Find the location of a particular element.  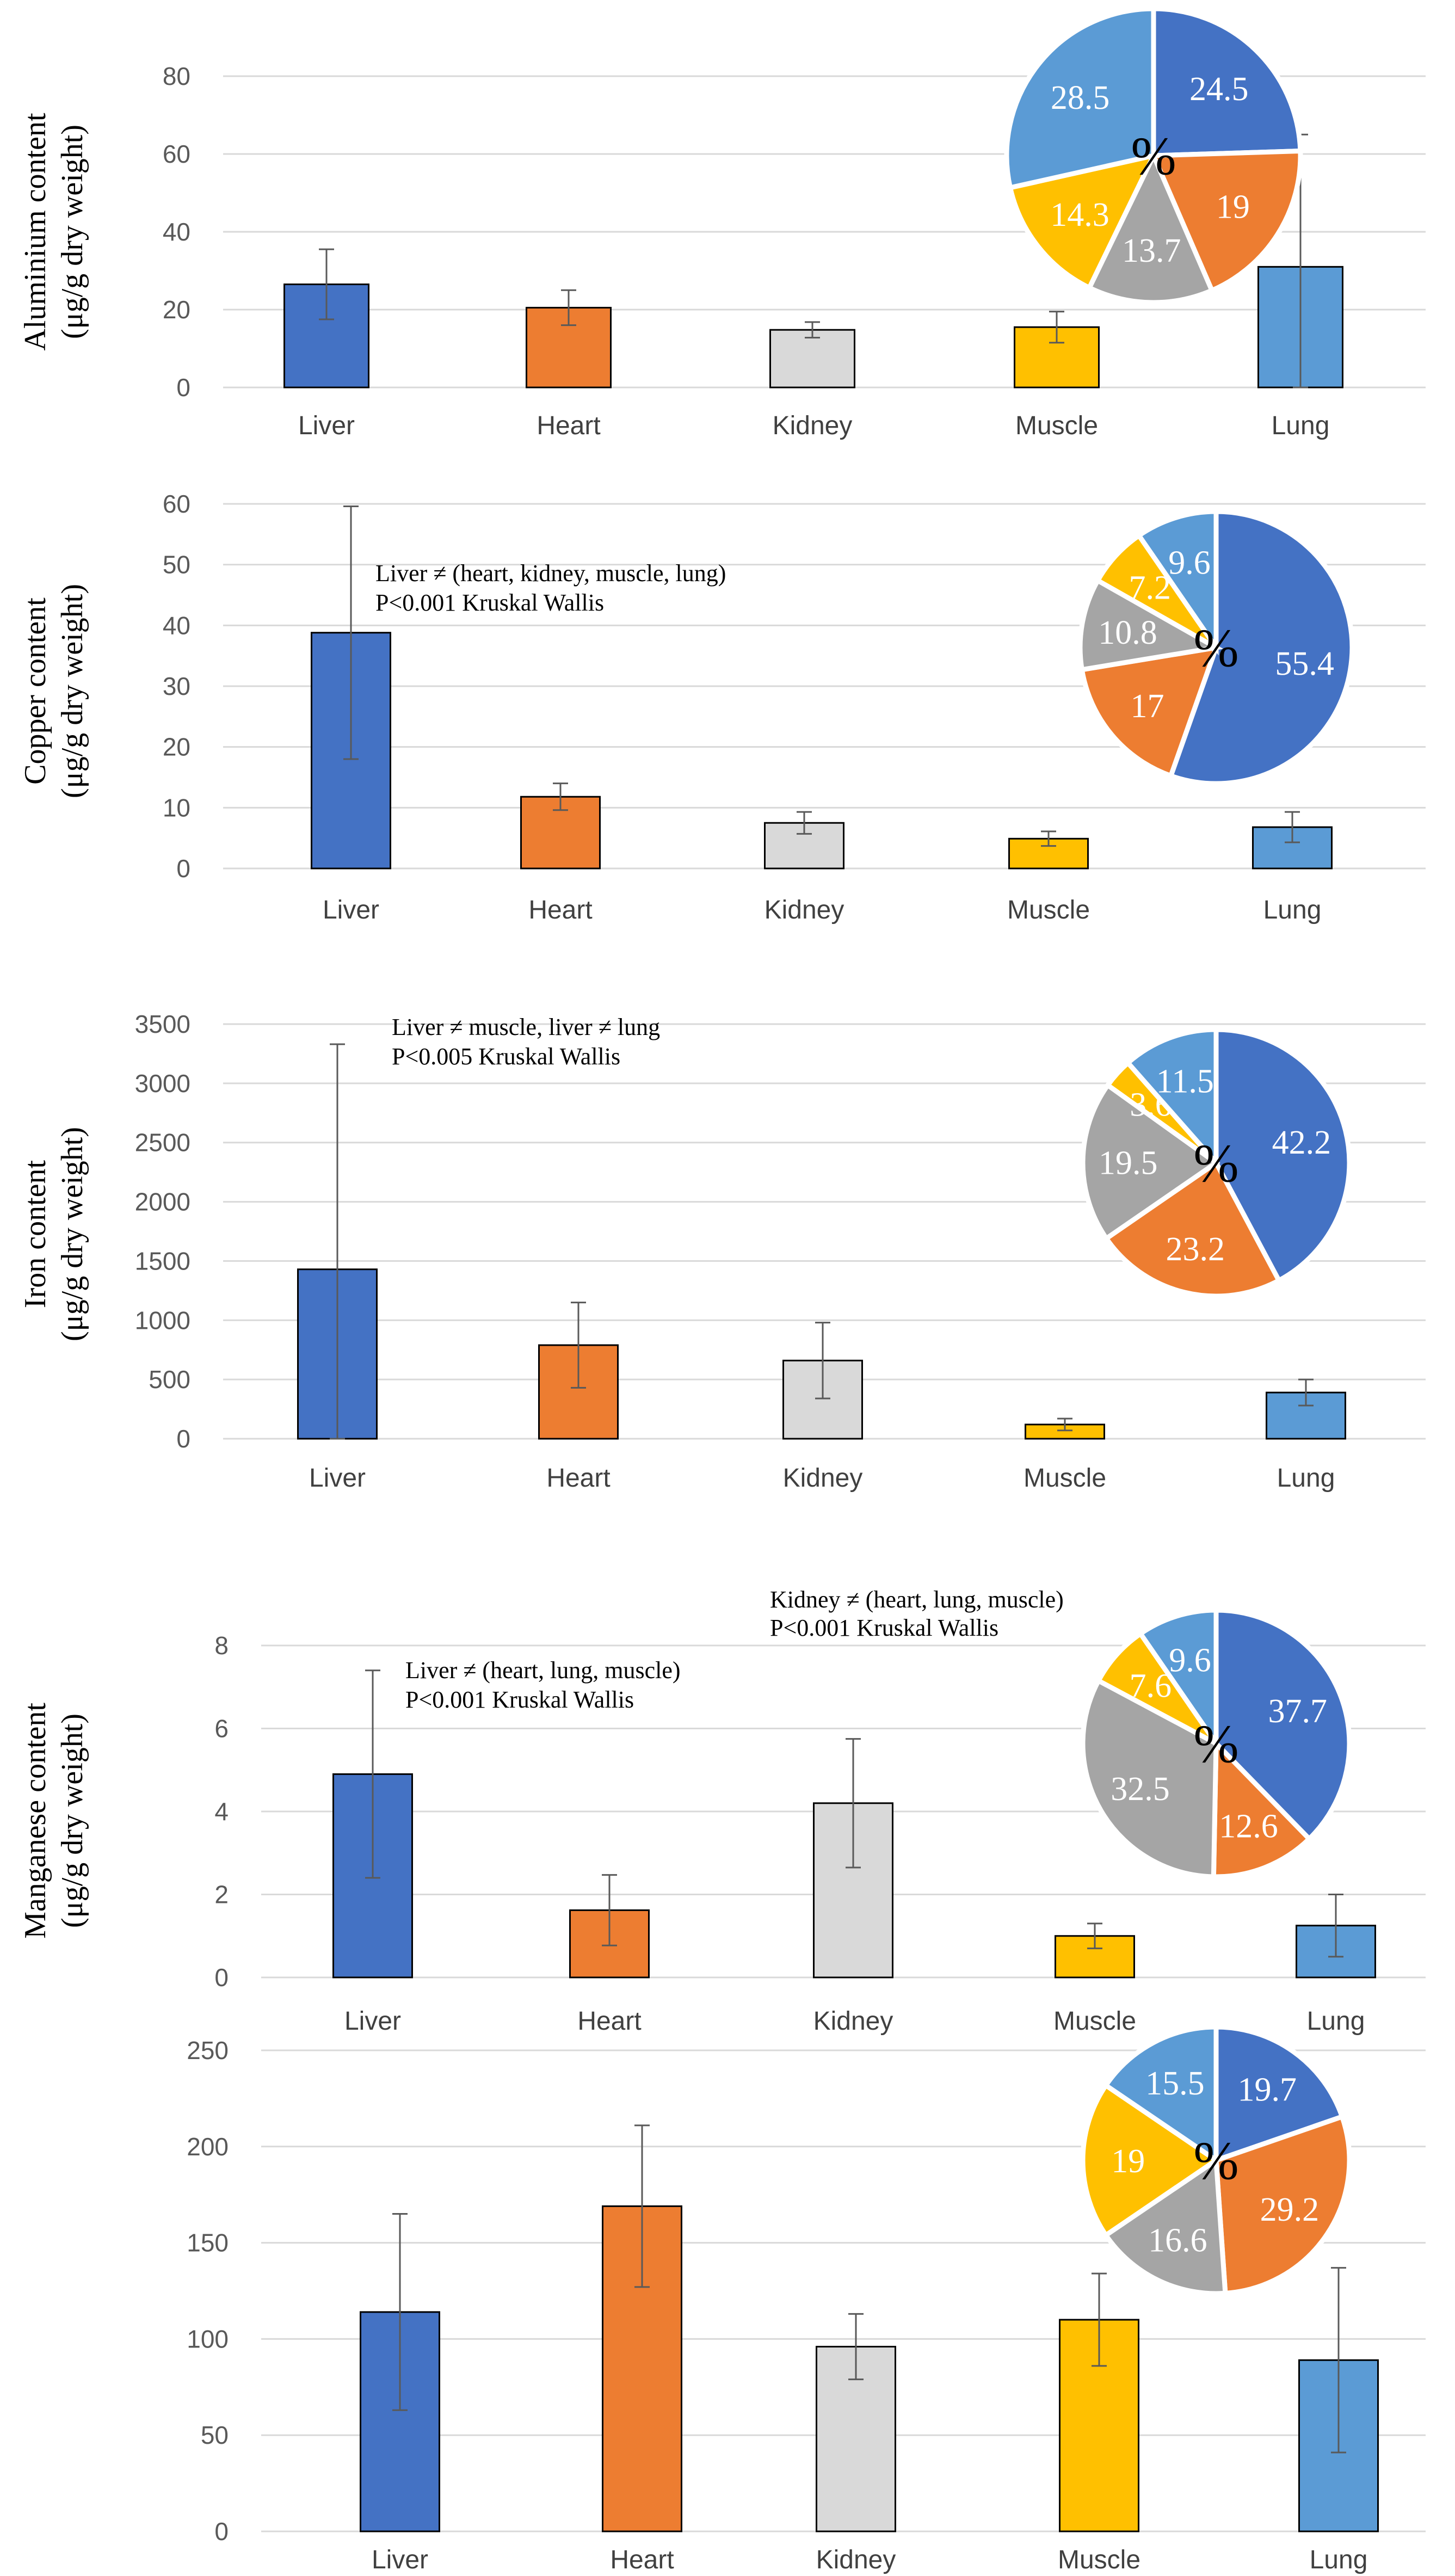

y-tick-label: 40 is located at coordinates (176, 625).